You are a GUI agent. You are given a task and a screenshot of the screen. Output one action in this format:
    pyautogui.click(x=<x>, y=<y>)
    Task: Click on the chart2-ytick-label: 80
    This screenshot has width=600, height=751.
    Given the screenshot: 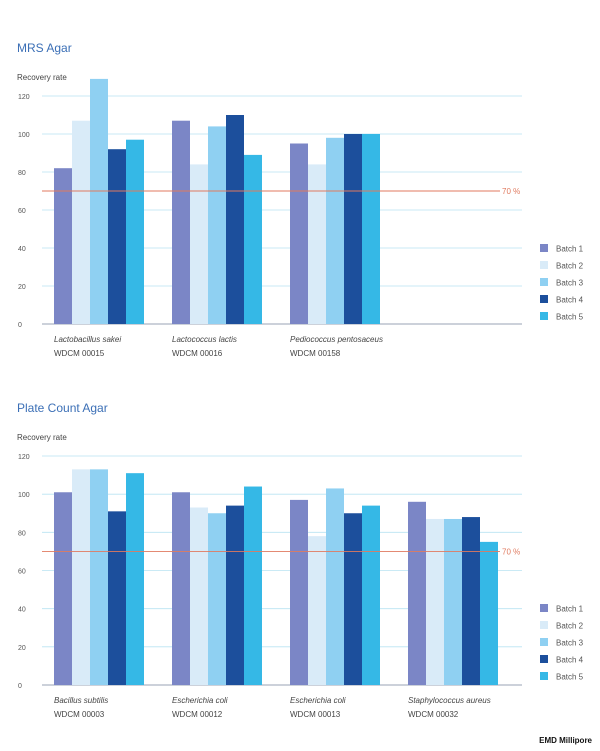 What is the action you would take?
    pyautogui.click(x=22, y=533)
    